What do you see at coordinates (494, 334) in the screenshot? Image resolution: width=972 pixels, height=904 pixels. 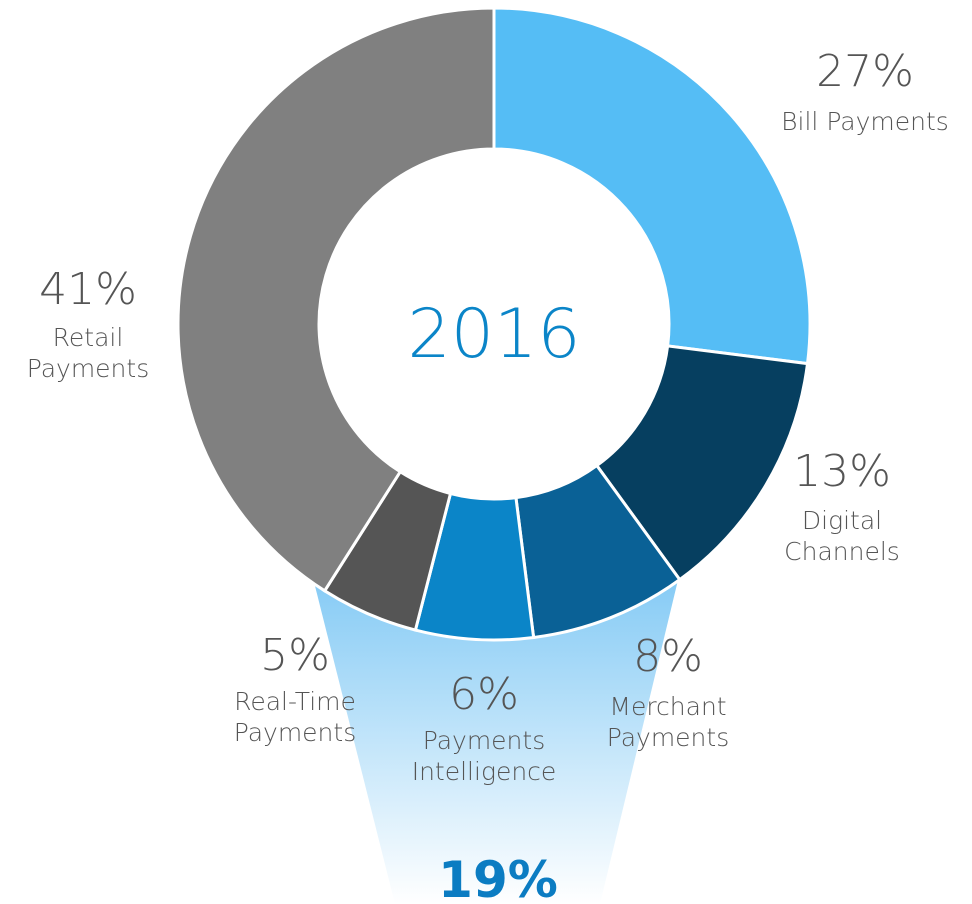 I see `center-label: 2016` at bounding box center [494, 334].